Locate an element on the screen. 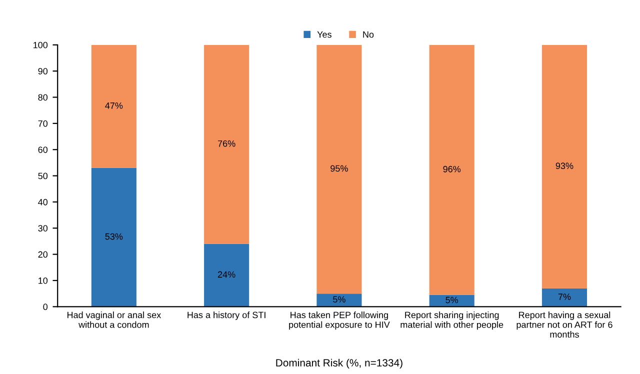 The width and height of the screenshot is (640, 374). y-tick-label: 20 is located at coordinates (43, 254).